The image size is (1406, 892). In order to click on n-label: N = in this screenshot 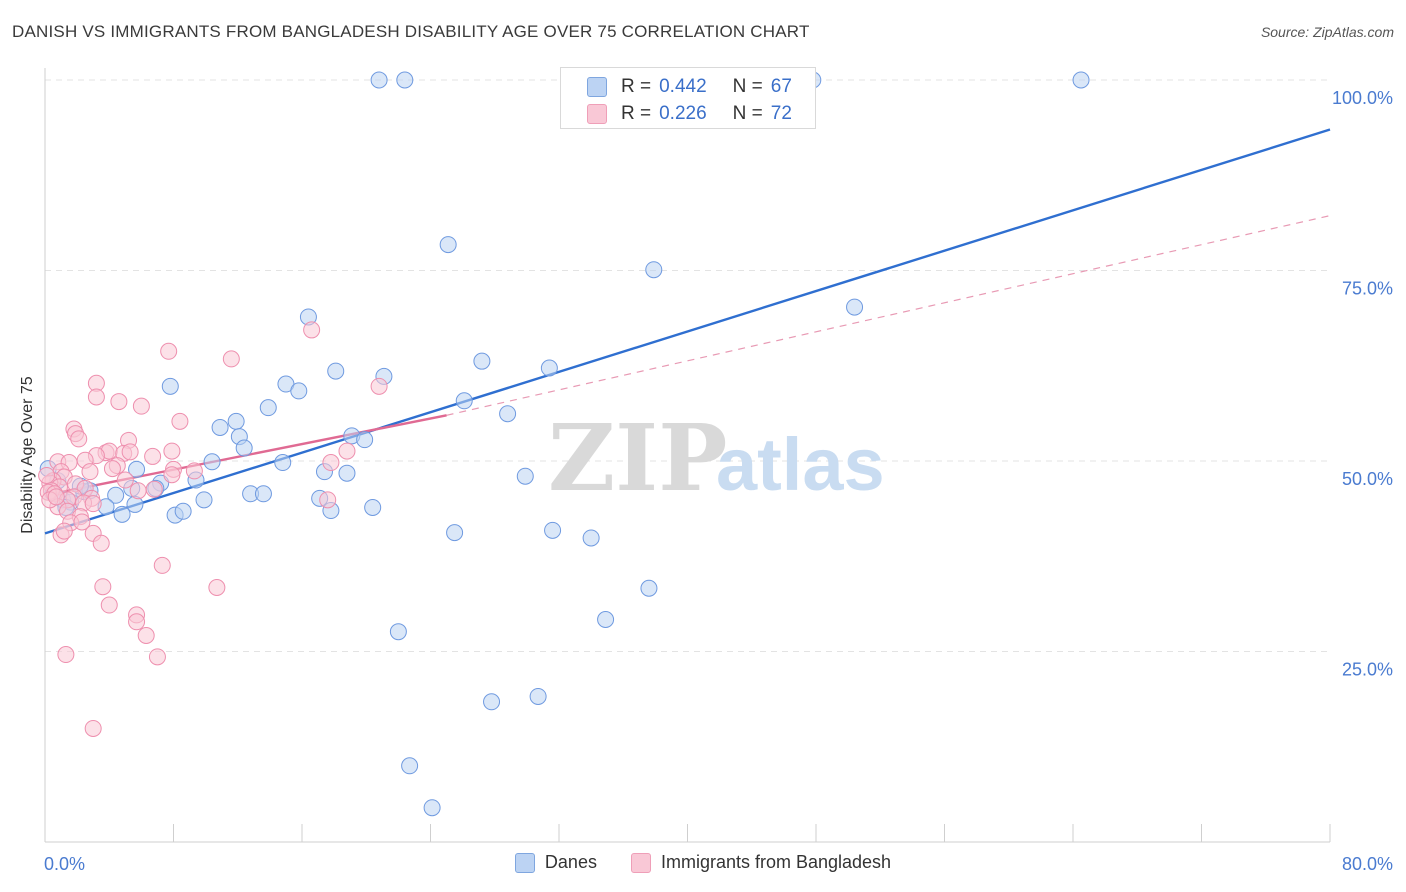, I will do `click(747, 113)`.